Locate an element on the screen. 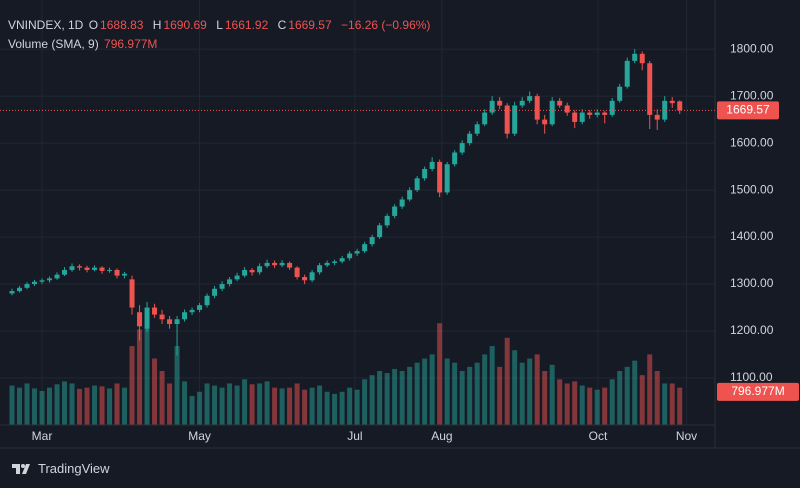  x-tick-label: Oct is located at coordinates (598, 436).